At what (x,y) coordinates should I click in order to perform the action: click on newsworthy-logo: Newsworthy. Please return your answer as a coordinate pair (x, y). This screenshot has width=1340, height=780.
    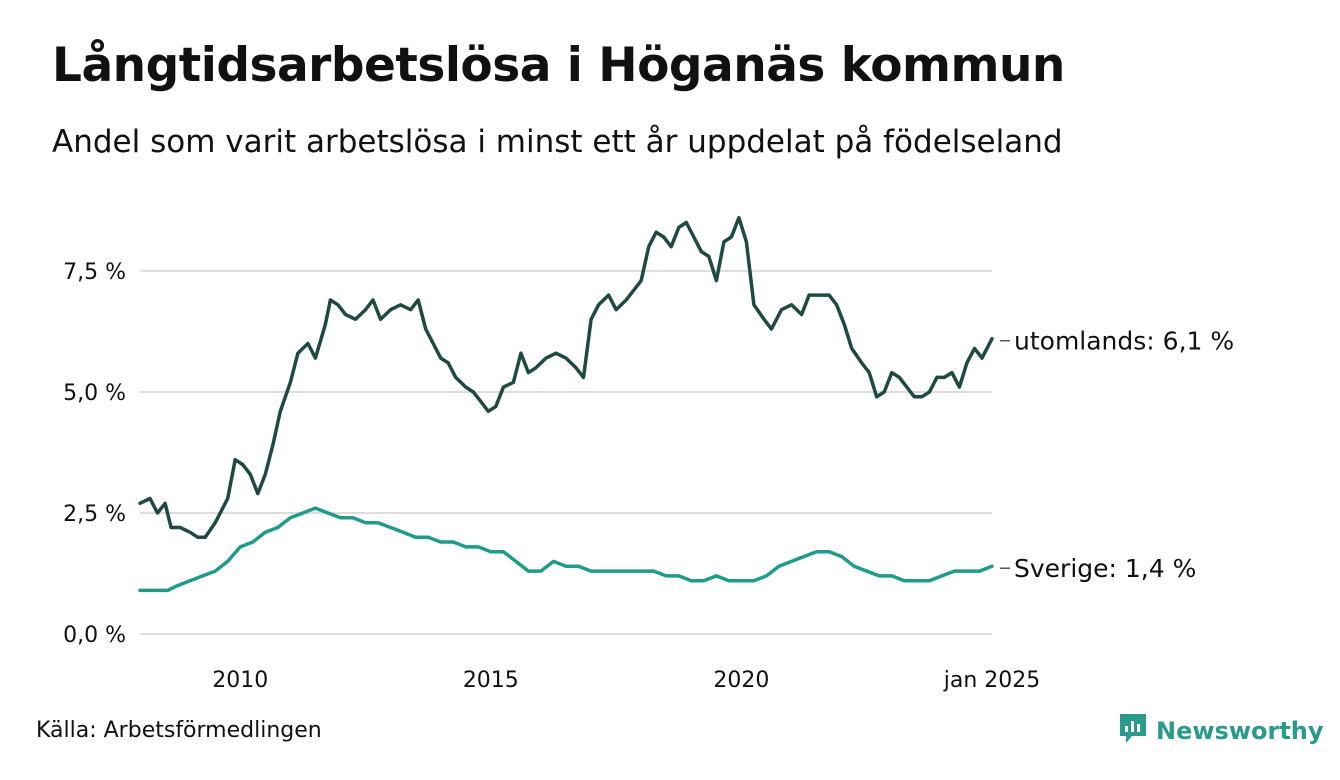
    Looking at the image, I should click on (1221, 731).